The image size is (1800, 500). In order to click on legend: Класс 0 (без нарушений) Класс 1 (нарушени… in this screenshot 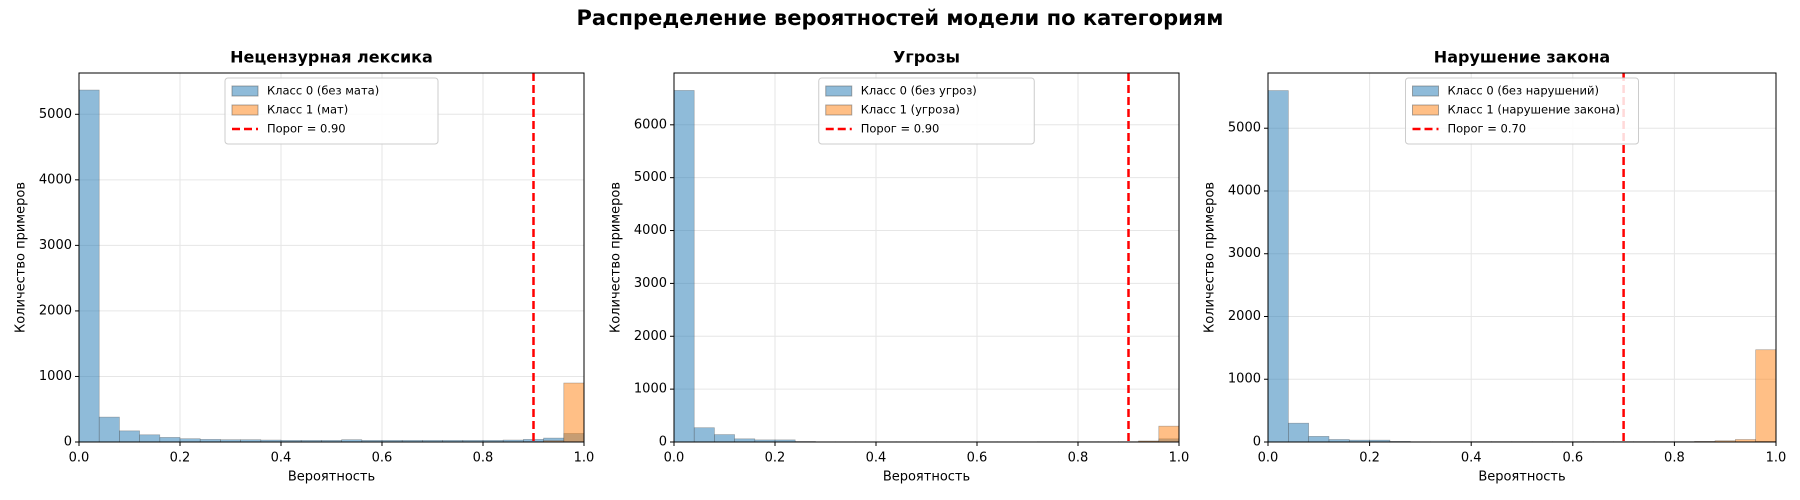, I will do `click(1522, 111)`.